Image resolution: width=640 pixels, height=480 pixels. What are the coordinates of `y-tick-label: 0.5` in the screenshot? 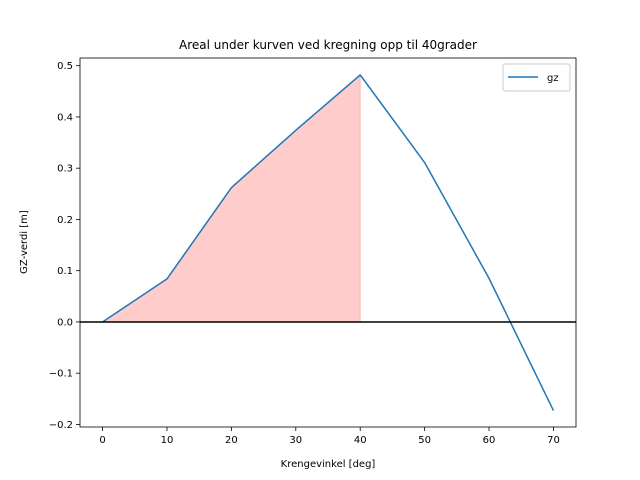 It's located at (65, 66).